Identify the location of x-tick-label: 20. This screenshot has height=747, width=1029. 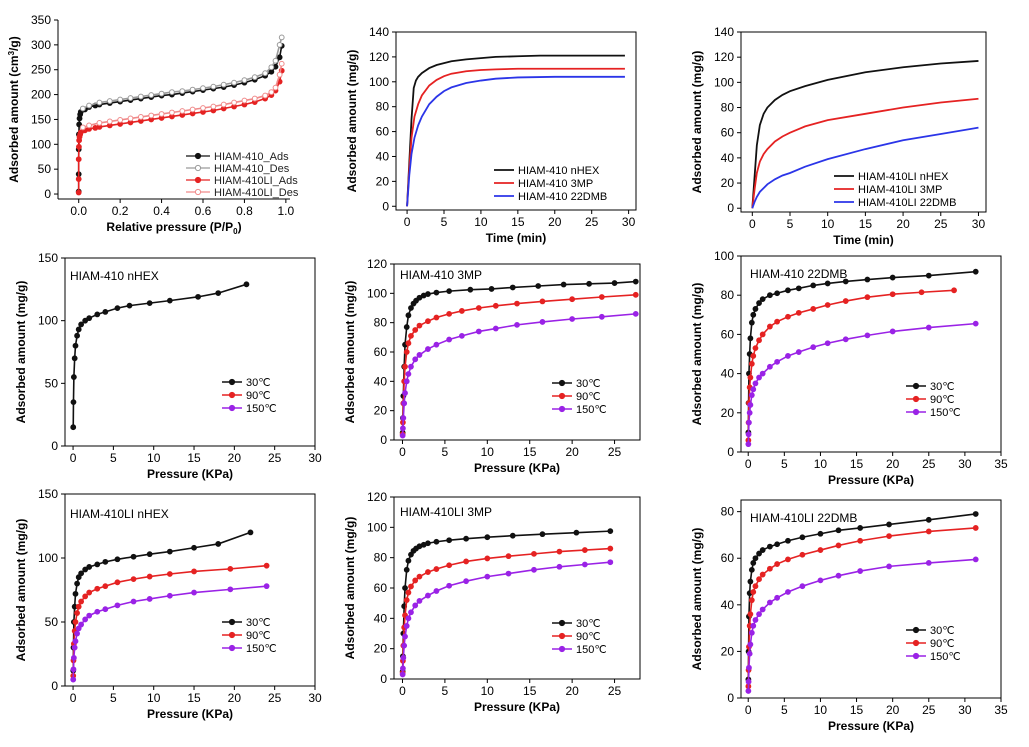
(893, 464).